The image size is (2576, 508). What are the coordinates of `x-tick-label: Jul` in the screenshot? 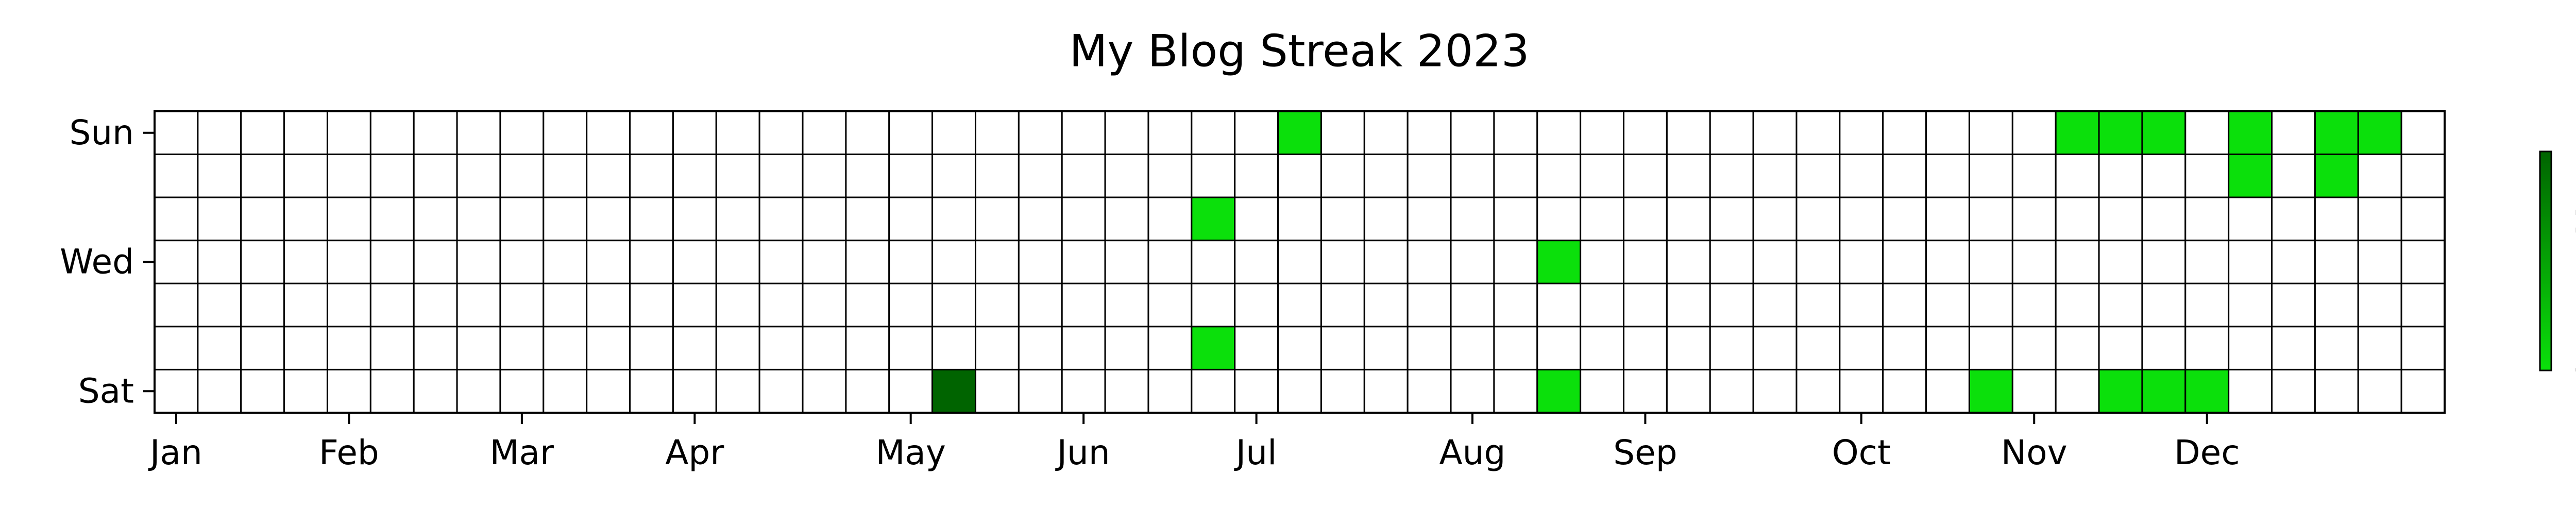 It's located at (1255, 452).